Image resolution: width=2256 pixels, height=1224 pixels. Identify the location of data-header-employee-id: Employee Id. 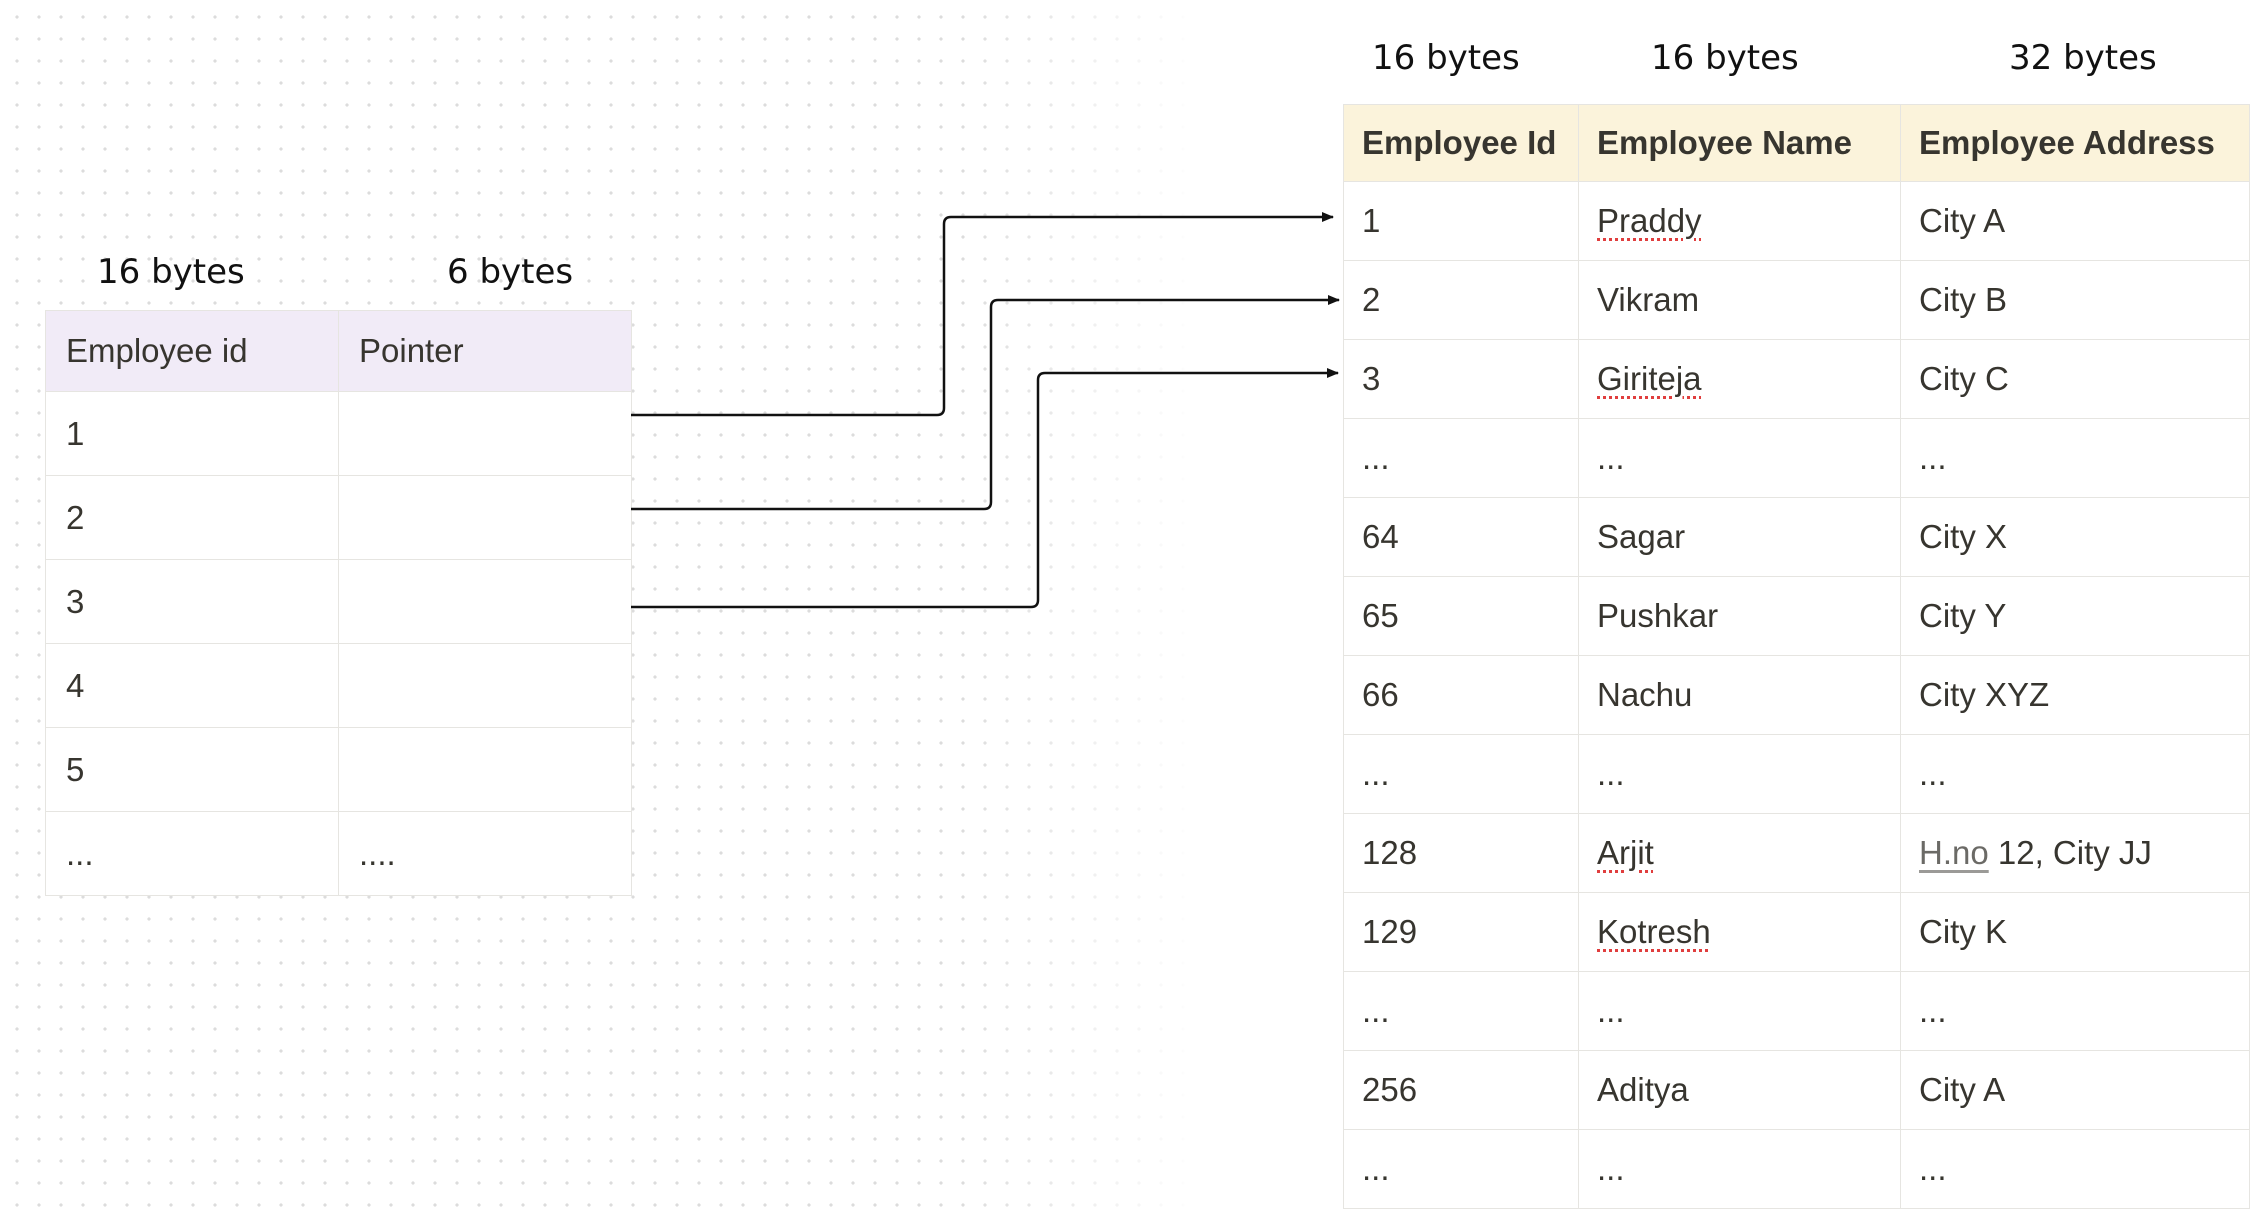
(1461, 143).